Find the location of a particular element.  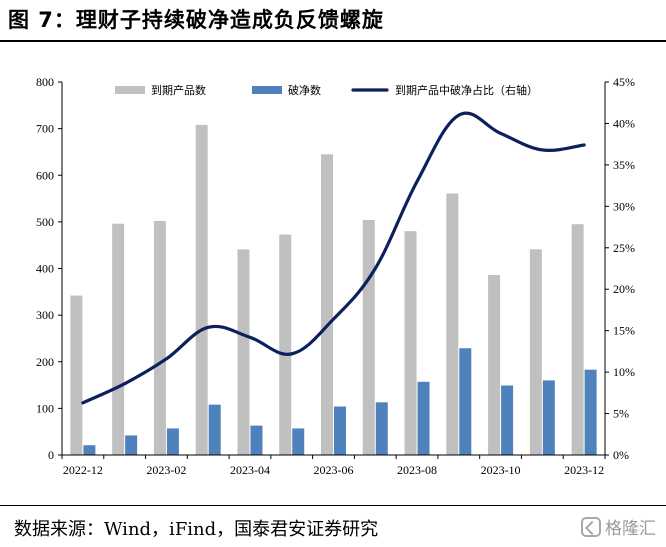

right-tick-label-10%: 10% is located at coordinates (624, 372).